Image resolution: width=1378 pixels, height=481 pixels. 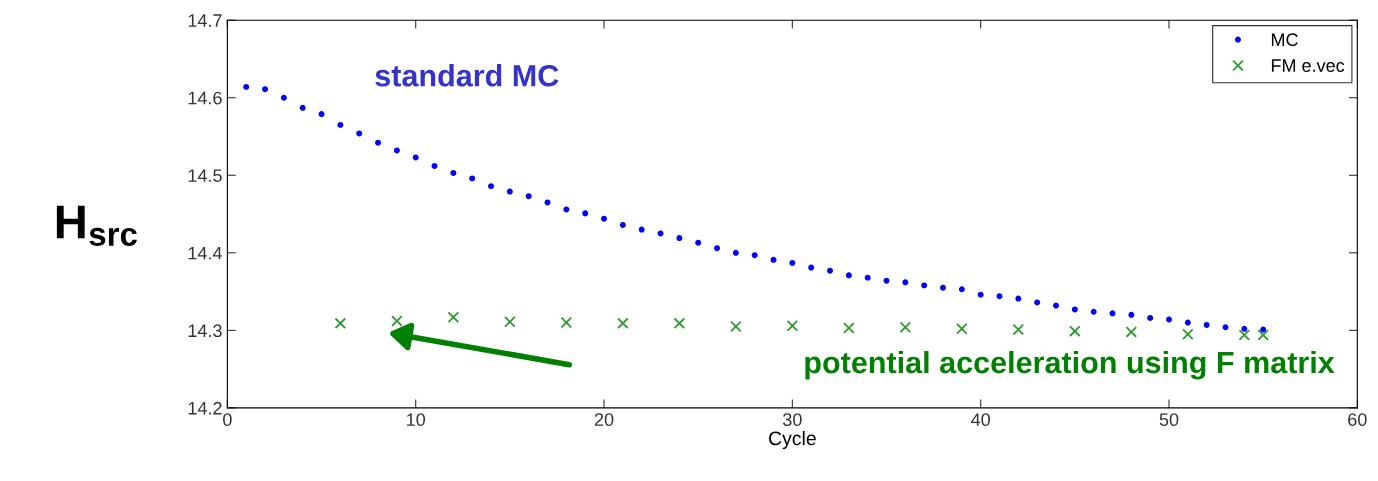 What do you see at coordinates (205, 408) in the screenshot?
I see `y-tick-label: 14.2` at bounding box center [205, 408].